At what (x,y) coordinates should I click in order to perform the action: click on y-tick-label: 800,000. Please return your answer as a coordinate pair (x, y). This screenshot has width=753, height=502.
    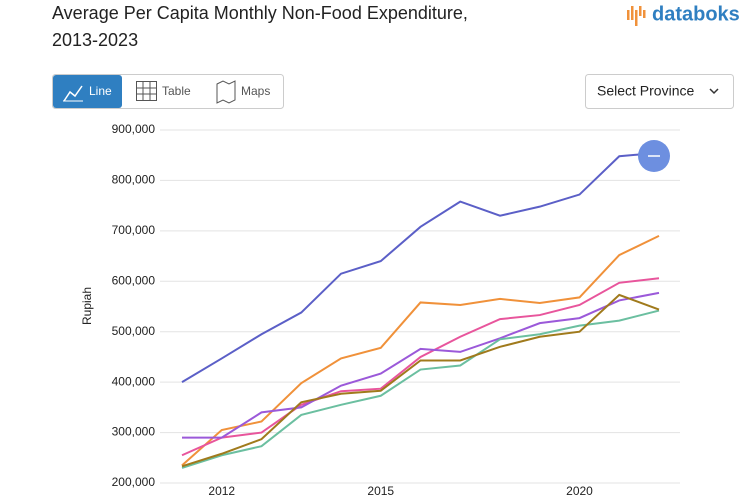
    Looking at the image, I should click on (134, 180).